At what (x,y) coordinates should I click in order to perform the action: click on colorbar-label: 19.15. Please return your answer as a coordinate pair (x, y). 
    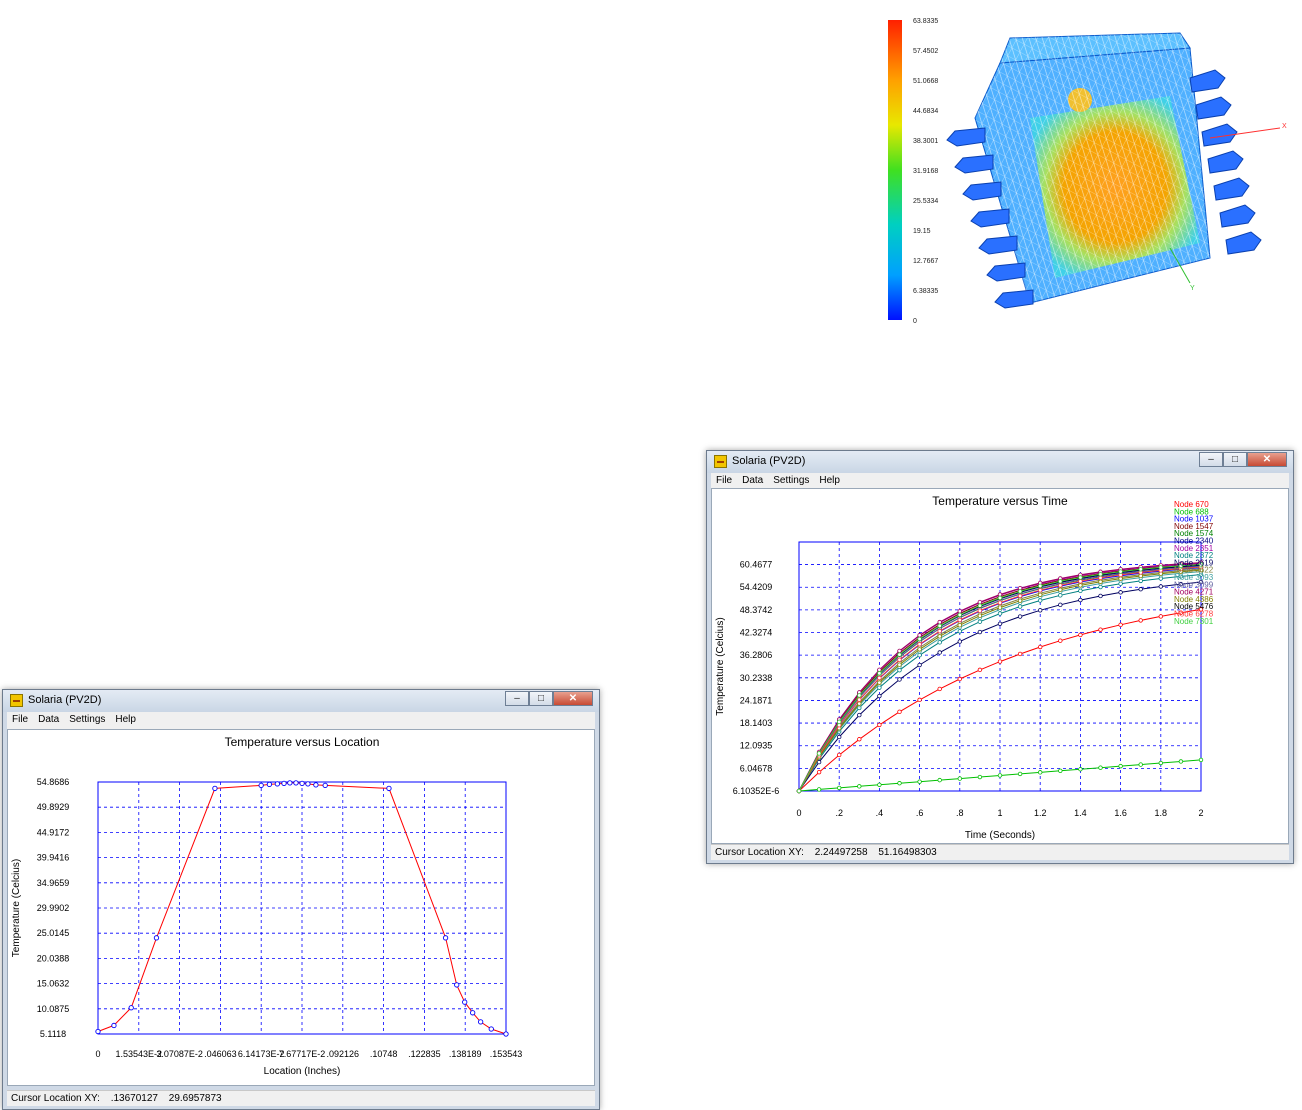
    Looking at the image, I should click on (922, 231).